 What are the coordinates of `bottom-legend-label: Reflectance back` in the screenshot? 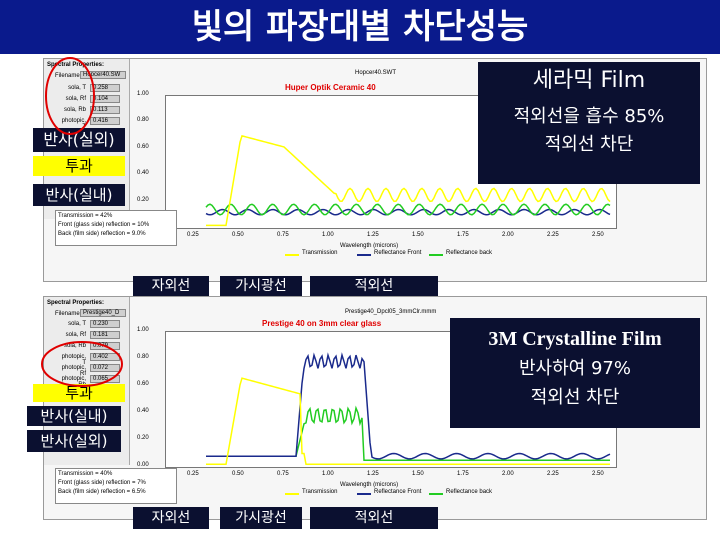 It's located at (469, 492).